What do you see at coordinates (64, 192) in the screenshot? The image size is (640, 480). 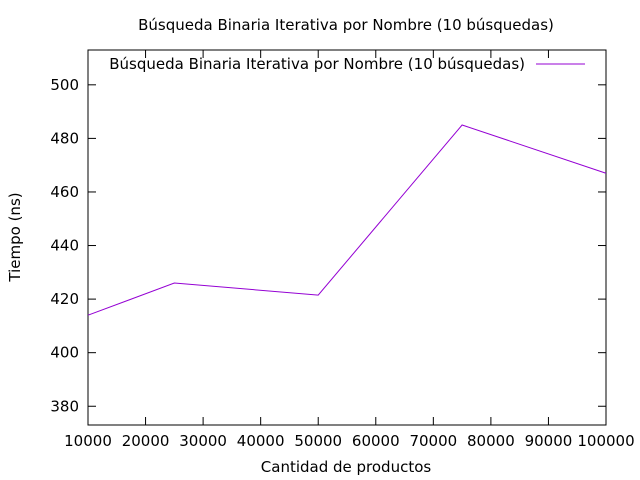 I see `y-tick-label: 460` at bounding box center [64, 192].